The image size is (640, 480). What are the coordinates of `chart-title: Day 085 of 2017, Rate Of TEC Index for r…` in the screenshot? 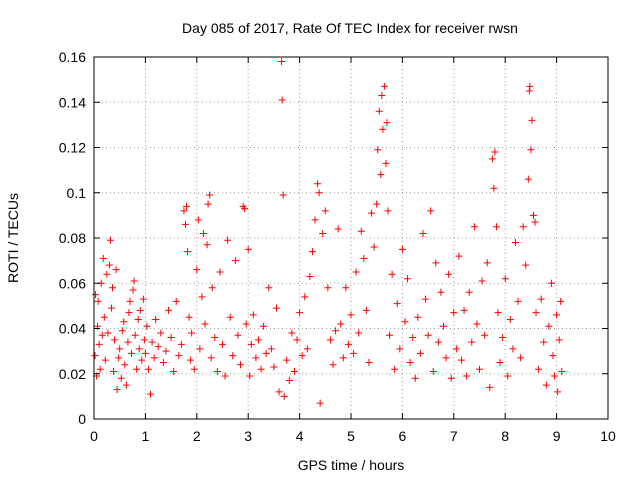 It's located at (350, 28).